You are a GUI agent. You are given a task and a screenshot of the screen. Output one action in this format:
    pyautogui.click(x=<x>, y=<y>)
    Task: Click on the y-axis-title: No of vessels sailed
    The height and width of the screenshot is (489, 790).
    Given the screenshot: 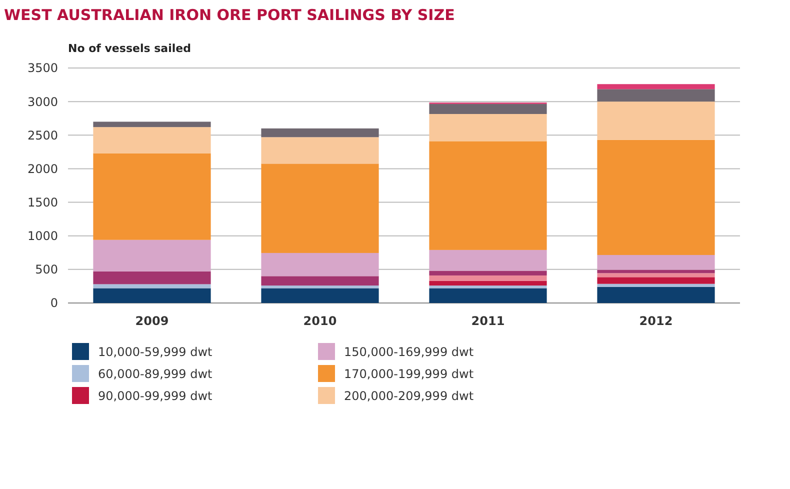 What is the action you would take?
    pyautogui.click(x=129, y=48)
    